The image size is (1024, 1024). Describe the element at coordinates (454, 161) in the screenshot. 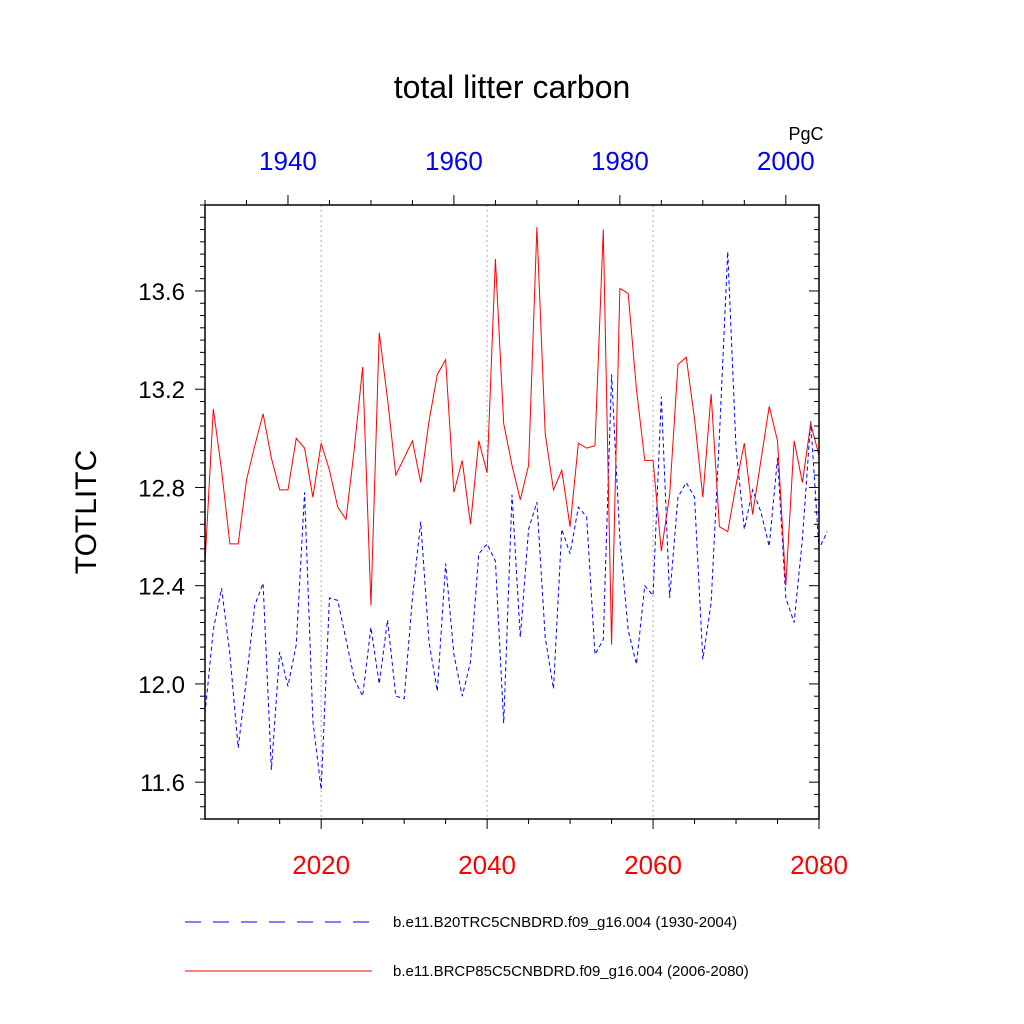

I see `top-tick-label: 1960` at that location.